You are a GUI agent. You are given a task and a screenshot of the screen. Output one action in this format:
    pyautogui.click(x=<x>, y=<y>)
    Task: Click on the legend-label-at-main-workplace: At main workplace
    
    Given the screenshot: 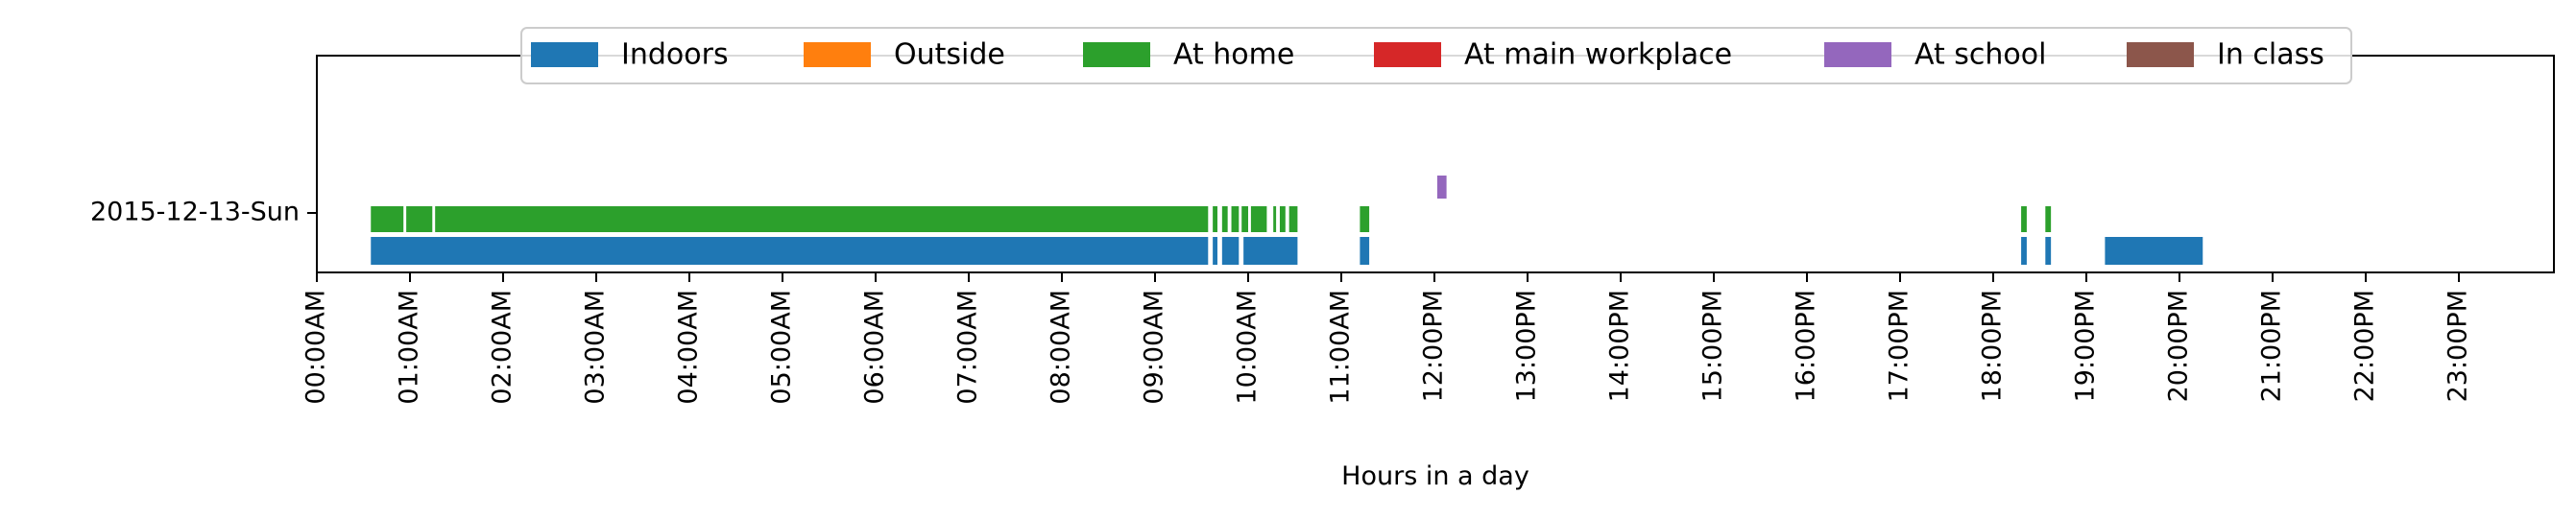 What is the action you would take?
    pyautogui.click(x=1598, y=55)
    